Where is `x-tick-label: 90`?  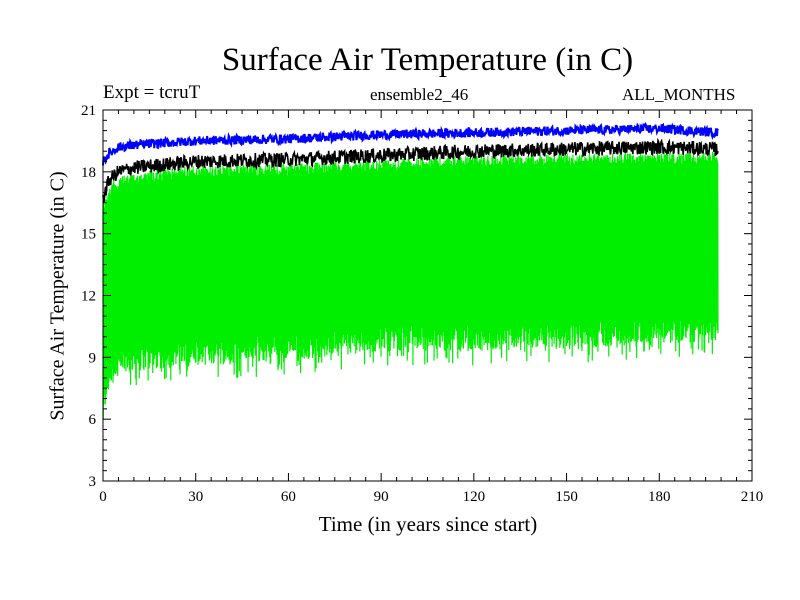 x-tick-label: 90 is located at coordinates (381, 497).